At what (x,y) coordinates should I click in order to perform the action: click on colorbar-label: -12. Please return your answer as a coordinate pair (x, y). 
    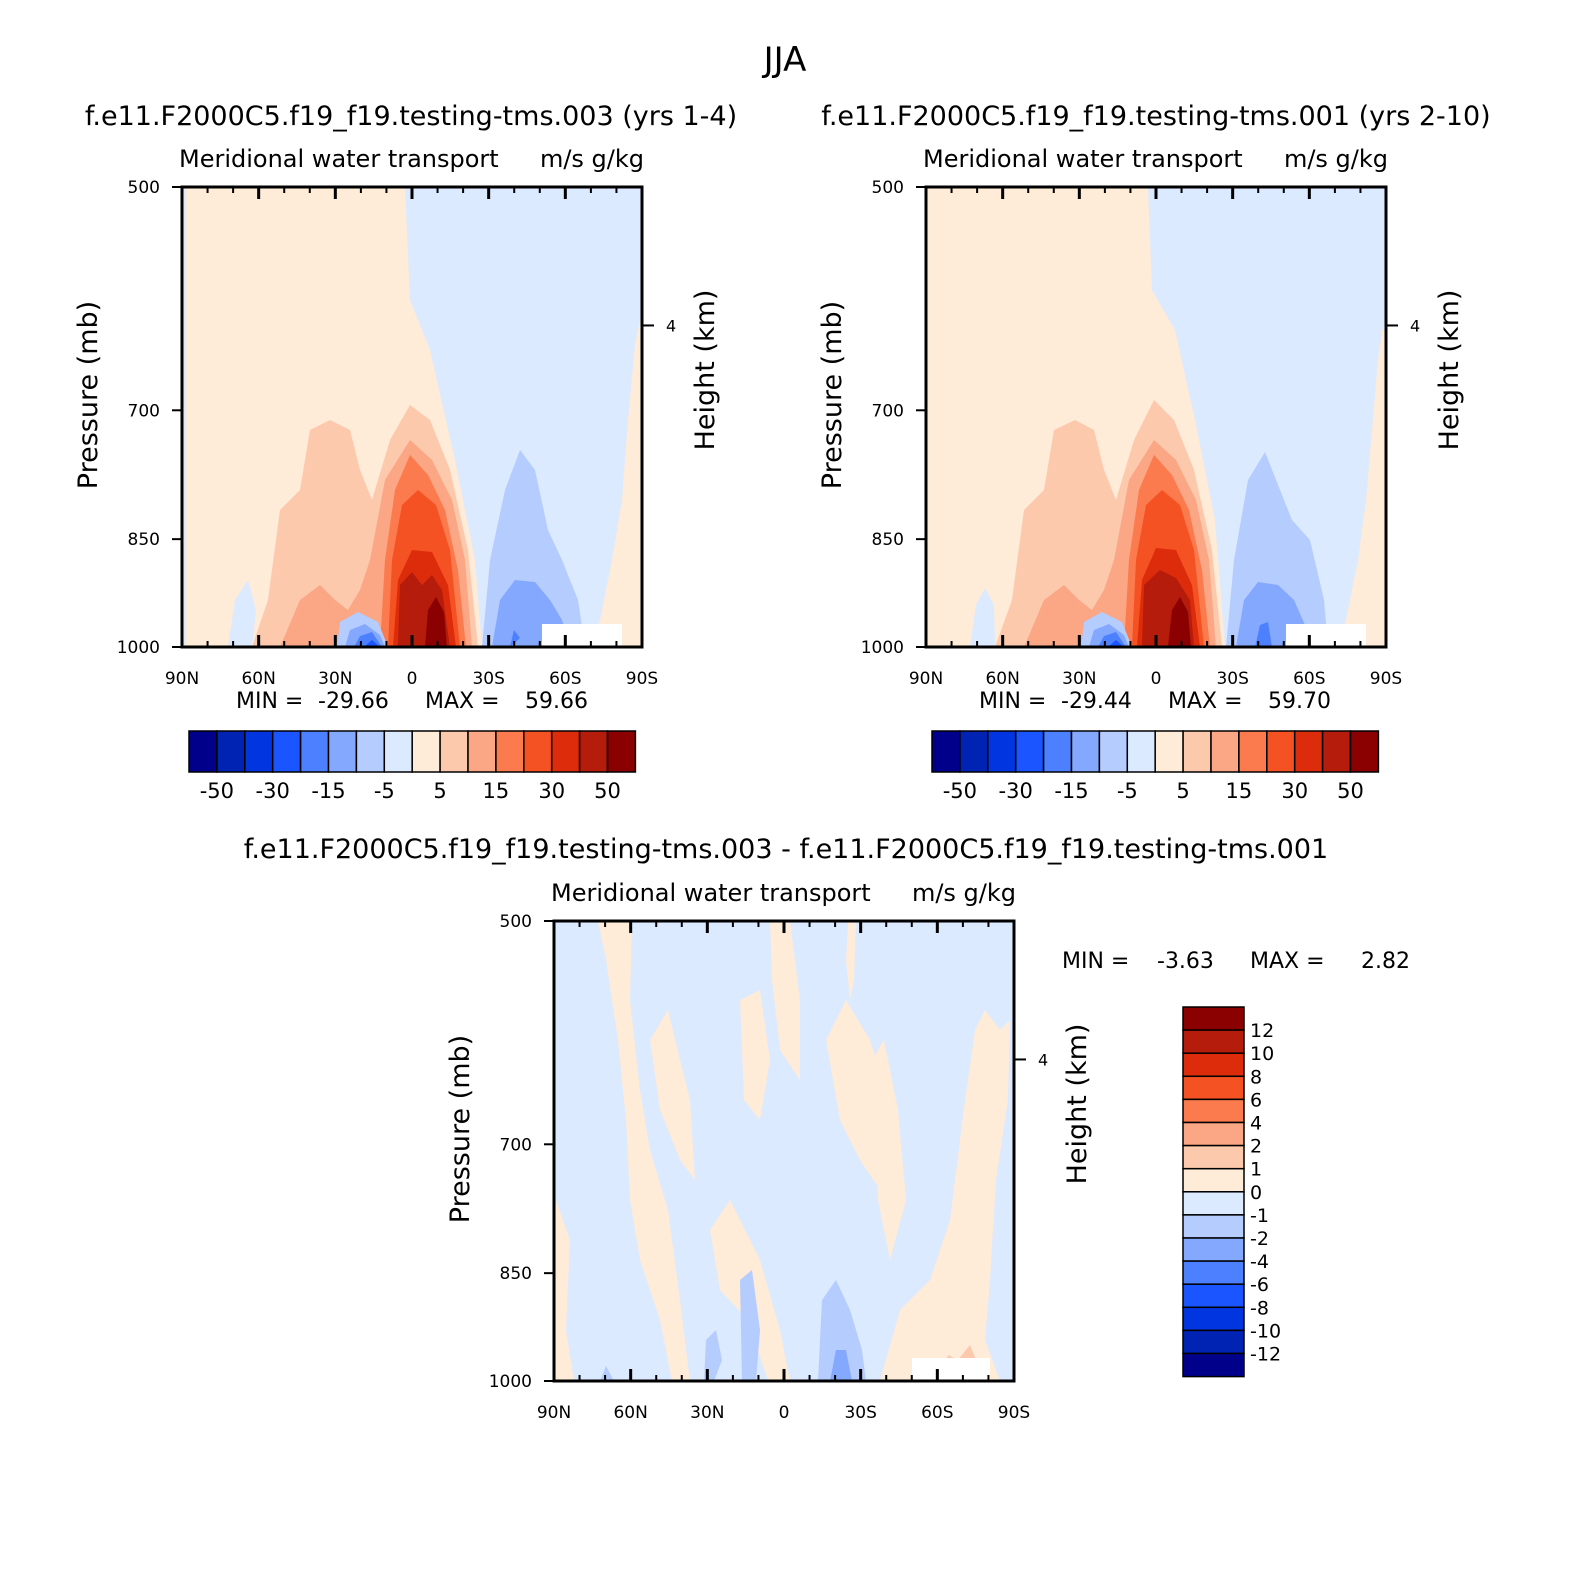
    Looking at the image, I should click on (1265, 1355).